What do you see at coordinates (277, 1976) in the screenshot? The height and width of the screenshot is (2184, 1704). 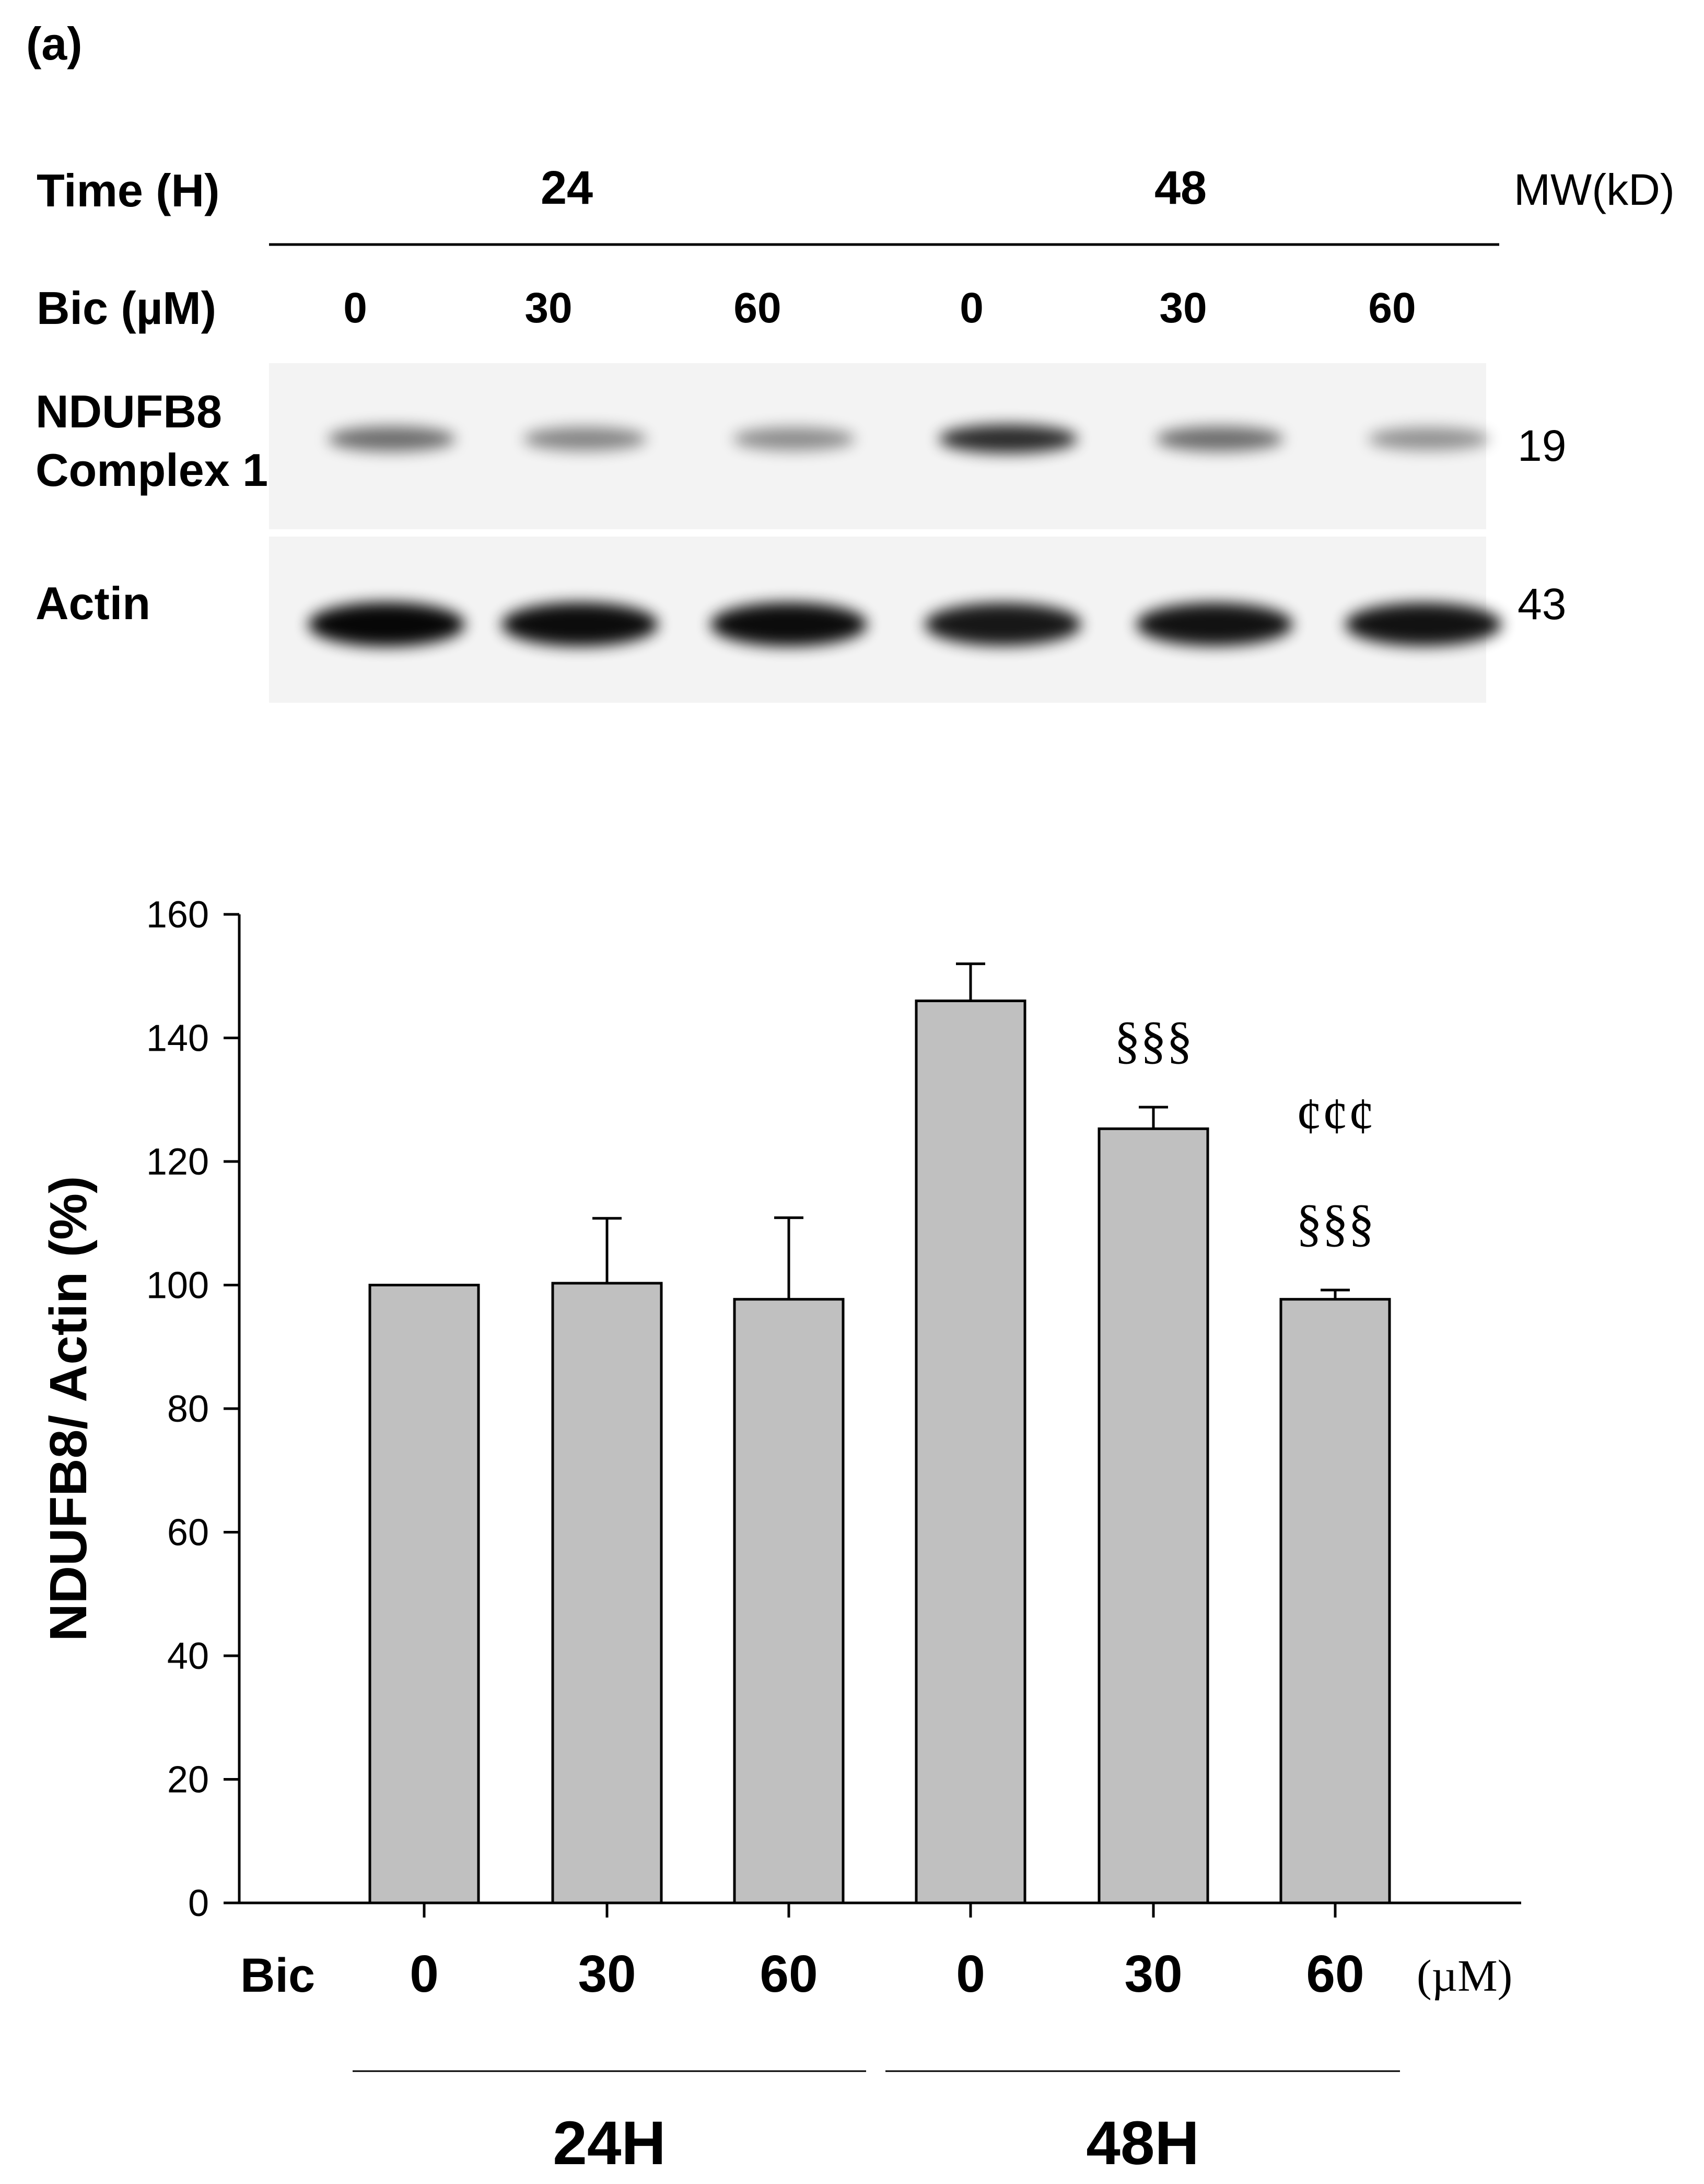 I see `x-prefix-label: Bic` at bounding box center [277, 1976].